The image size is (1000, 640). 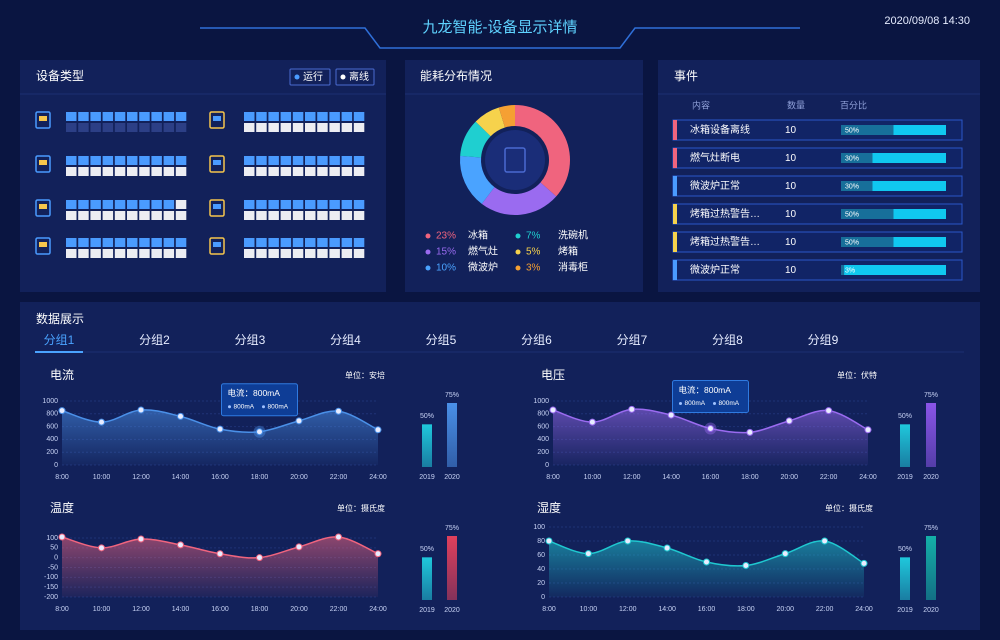 What do you see at coordinates (154, 340) in the screenshot?
I see `tab: 分组2` at bounding box center [154, 340].